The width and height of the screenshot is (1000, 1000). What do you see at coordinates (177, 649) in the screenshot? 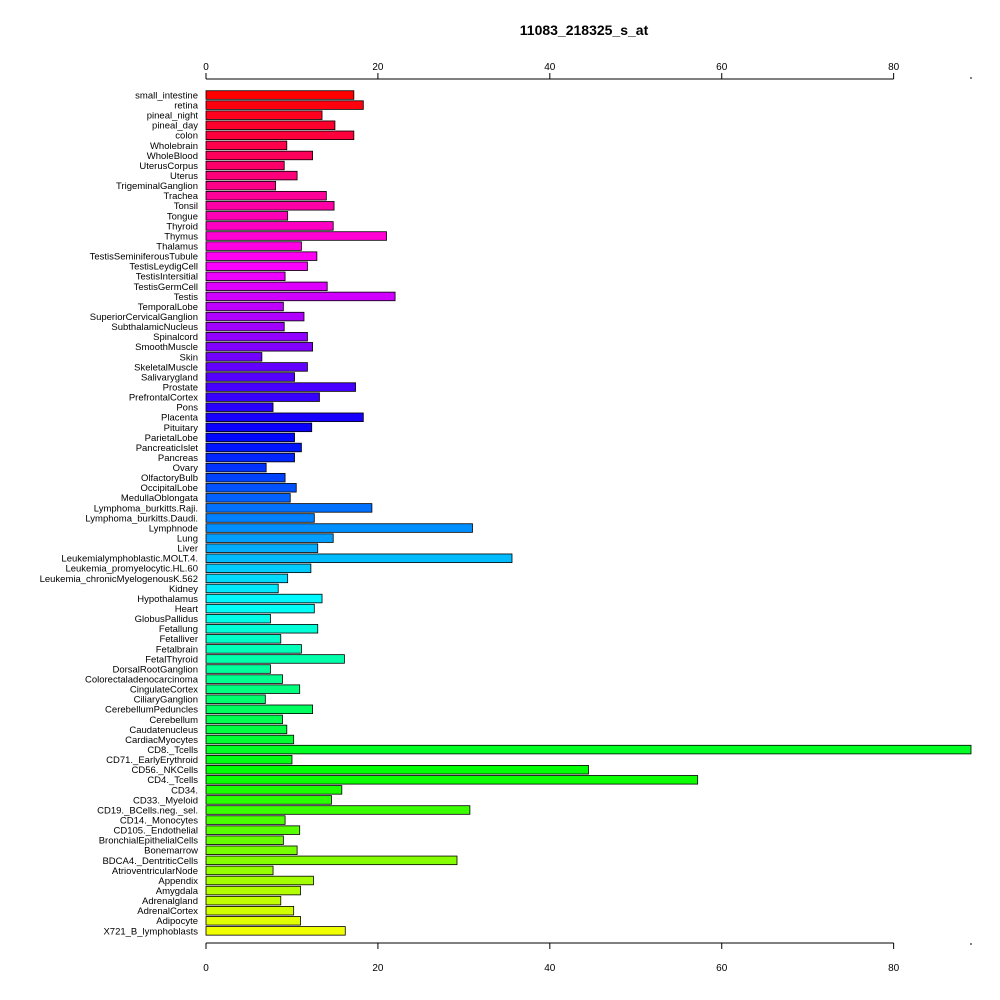
I see `category-label: Fetalbrain` at bounding box center [177, 649].